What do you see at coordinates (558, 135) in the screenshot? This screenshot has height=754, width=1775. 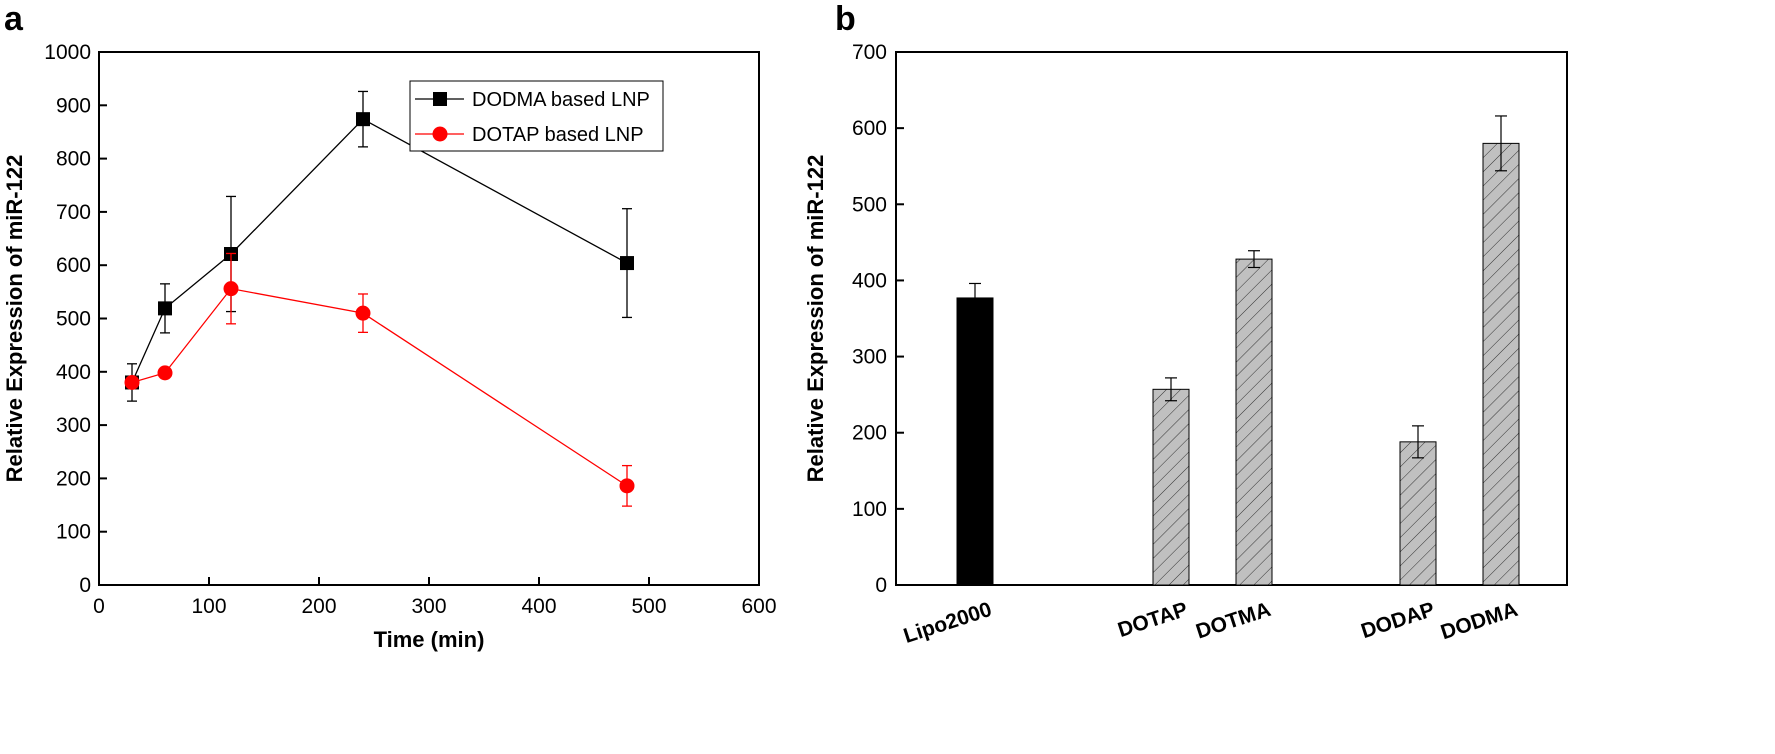 I see `legend-label: DOTAP based LNP` at bounding box center [558, 135].